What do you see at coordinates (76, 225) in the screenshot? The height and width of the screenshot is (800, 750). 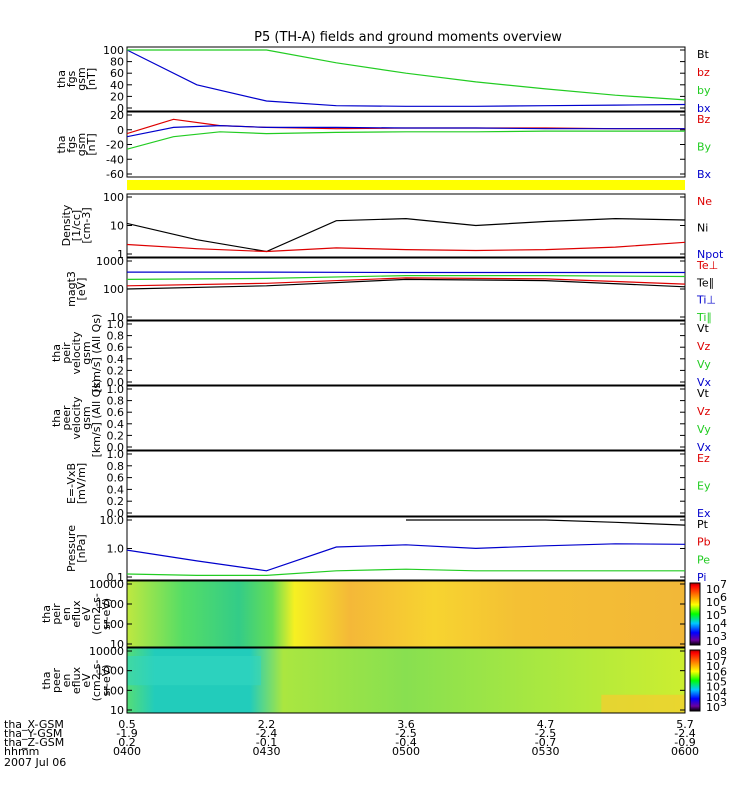 I see `y-axis-label: Density[1/cc][cm-3]` at bounding box center [76, 225].